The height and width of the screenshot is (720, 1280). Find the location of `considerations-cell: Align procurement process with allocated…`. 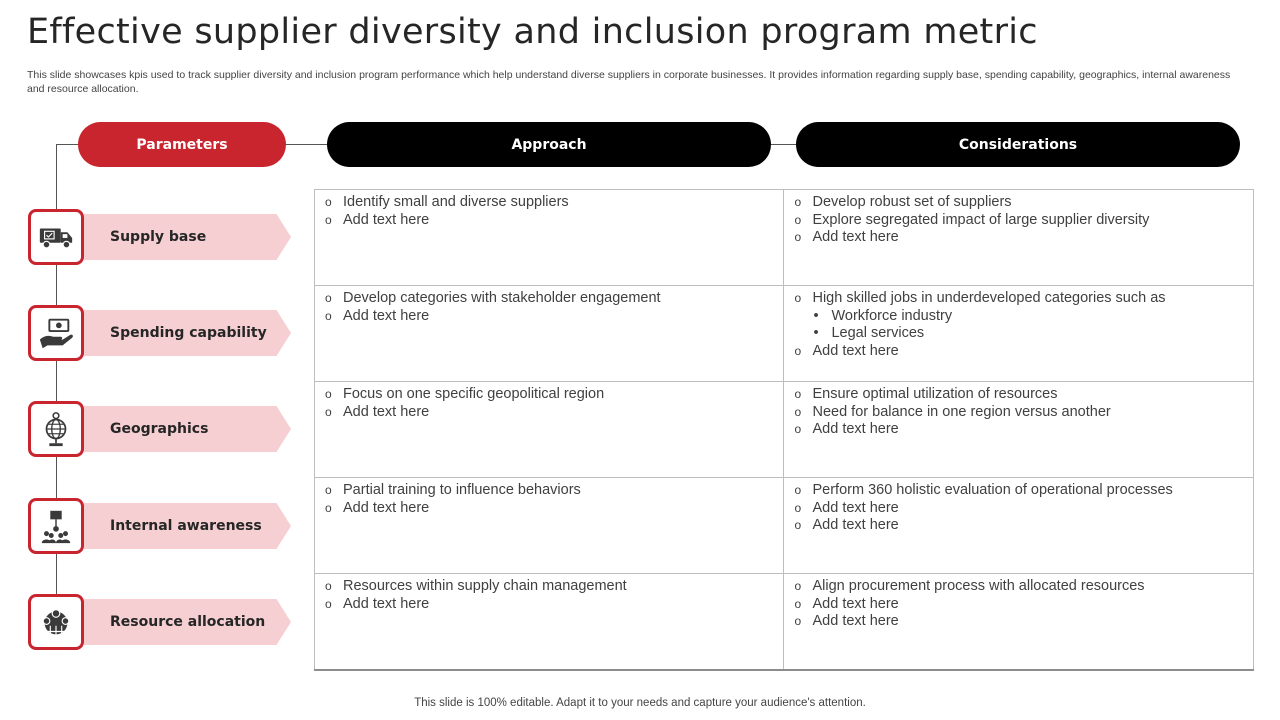

considerations-cell: Align procurement process with allocated… is located at coordinates (1018, 622).